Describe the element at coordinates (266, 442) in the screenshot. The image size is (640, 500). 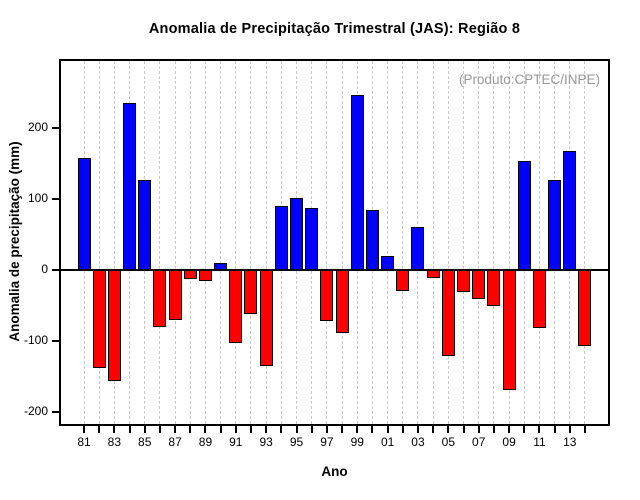
I see `x-tick-label-93: 93` at that location.